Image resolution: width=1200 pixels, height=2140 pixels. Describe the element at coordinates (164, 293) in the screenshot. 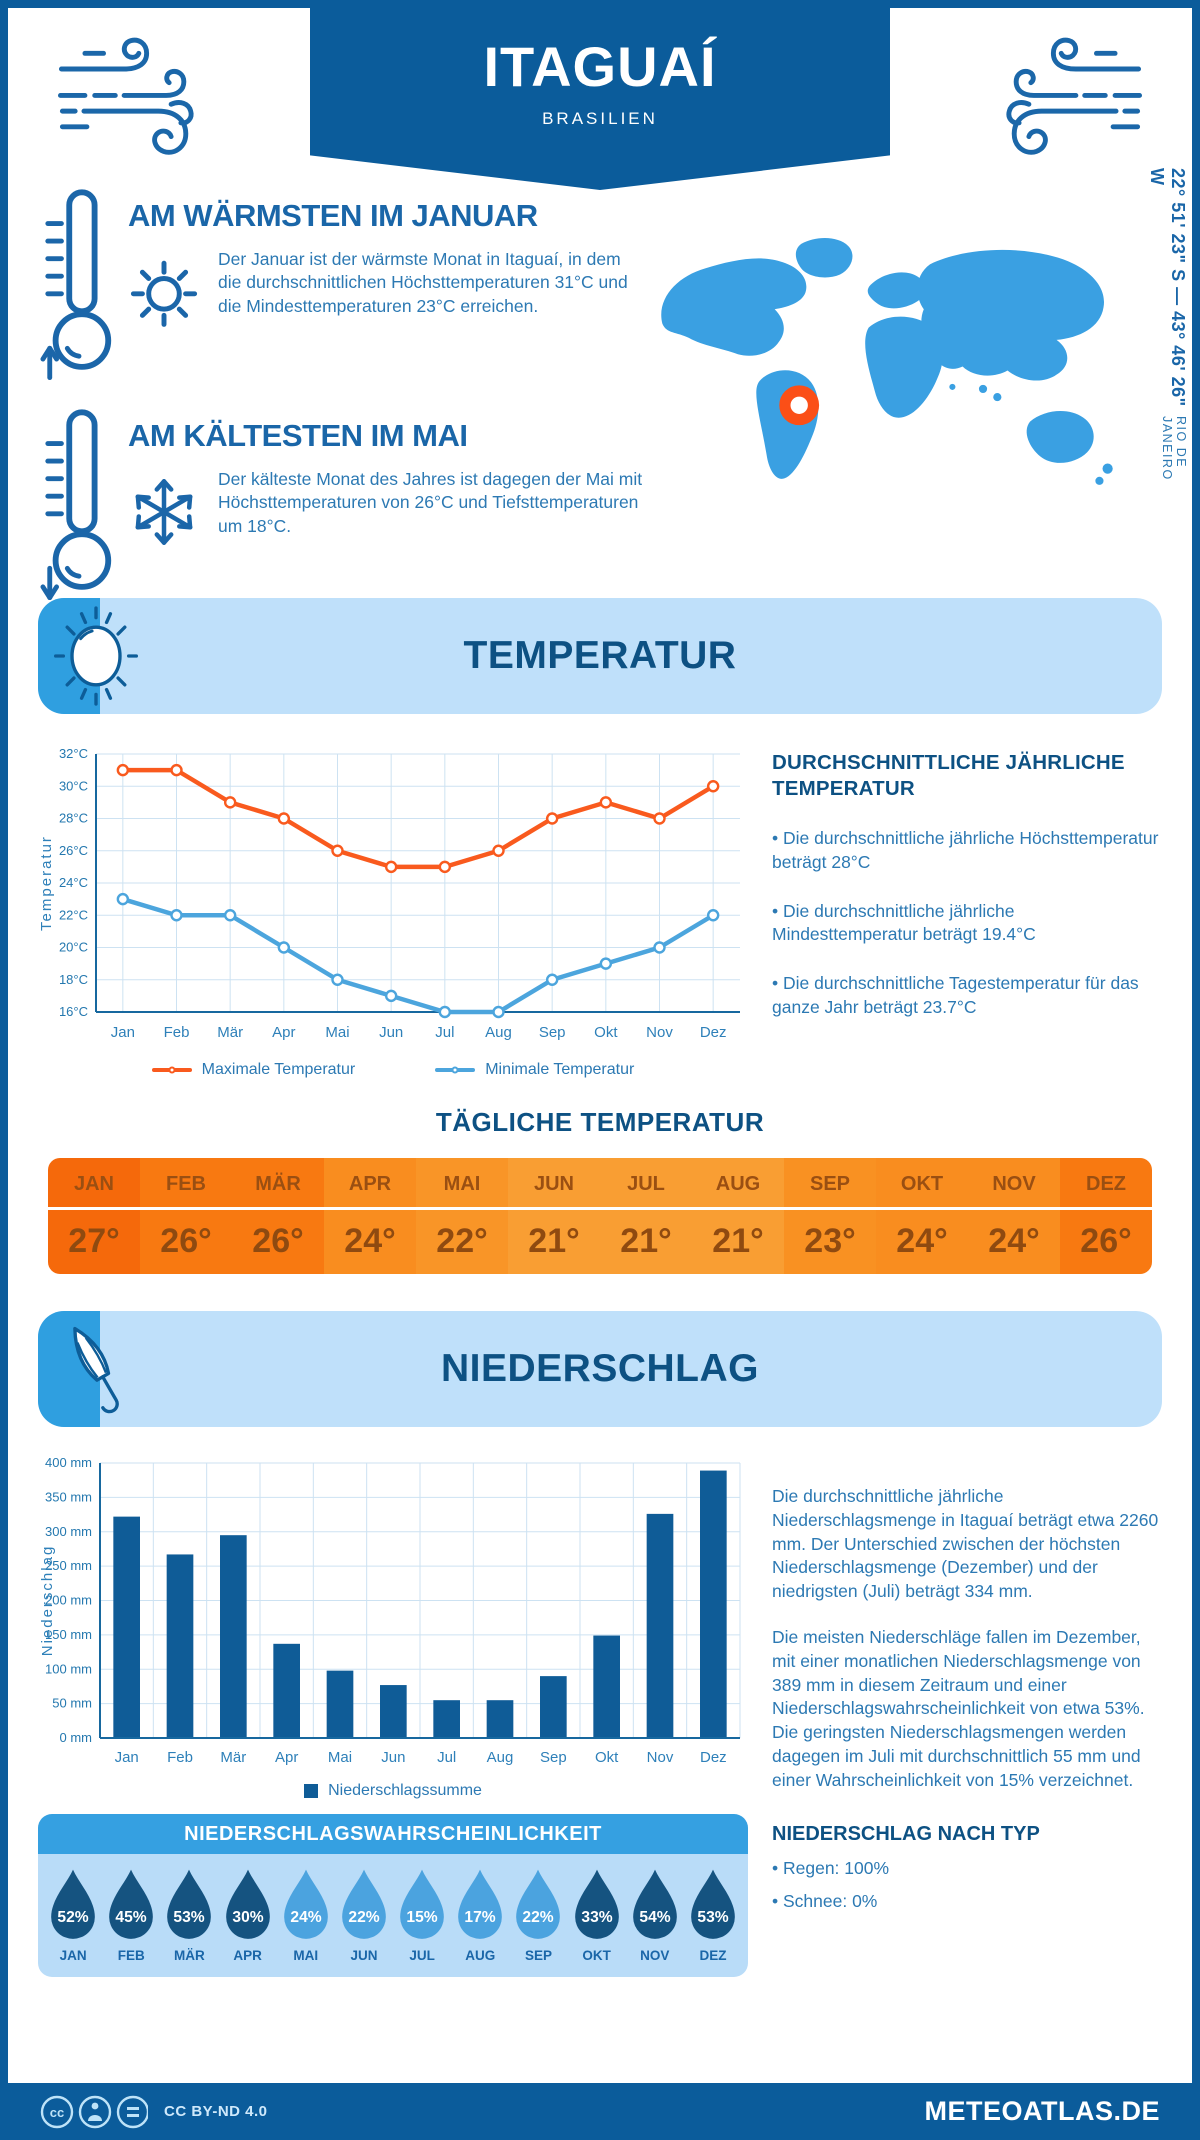

I see `sun-icon` at that location.